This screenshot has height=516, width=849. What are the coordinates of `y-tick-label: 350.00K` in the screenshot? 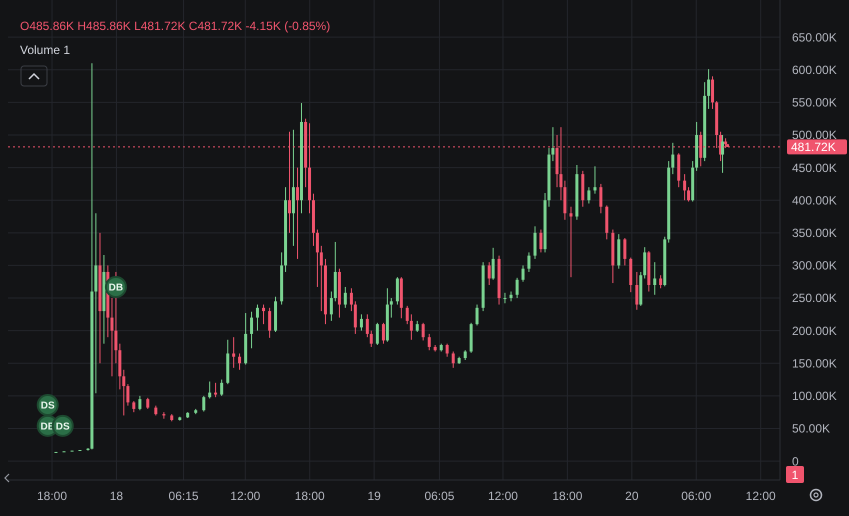 It's located at (814, 233).